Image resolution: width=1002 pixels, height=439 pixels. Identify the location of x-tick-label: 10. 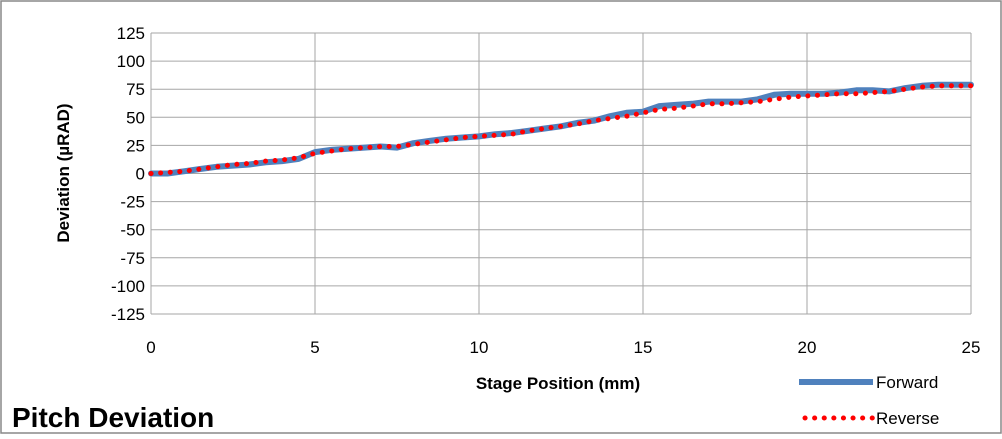
(479, 347).